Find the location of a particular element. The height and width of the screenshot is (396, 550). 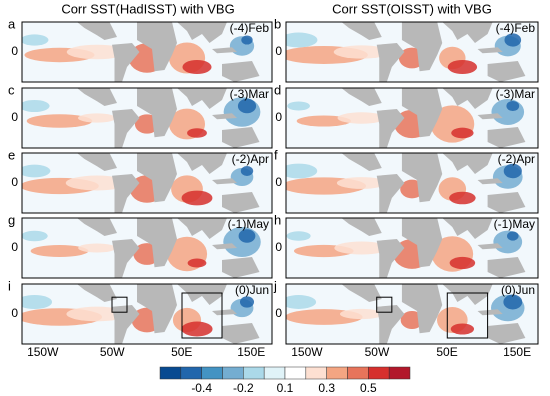

colorbar-tick-label: 0.3 is located at coordinates (326, 388).